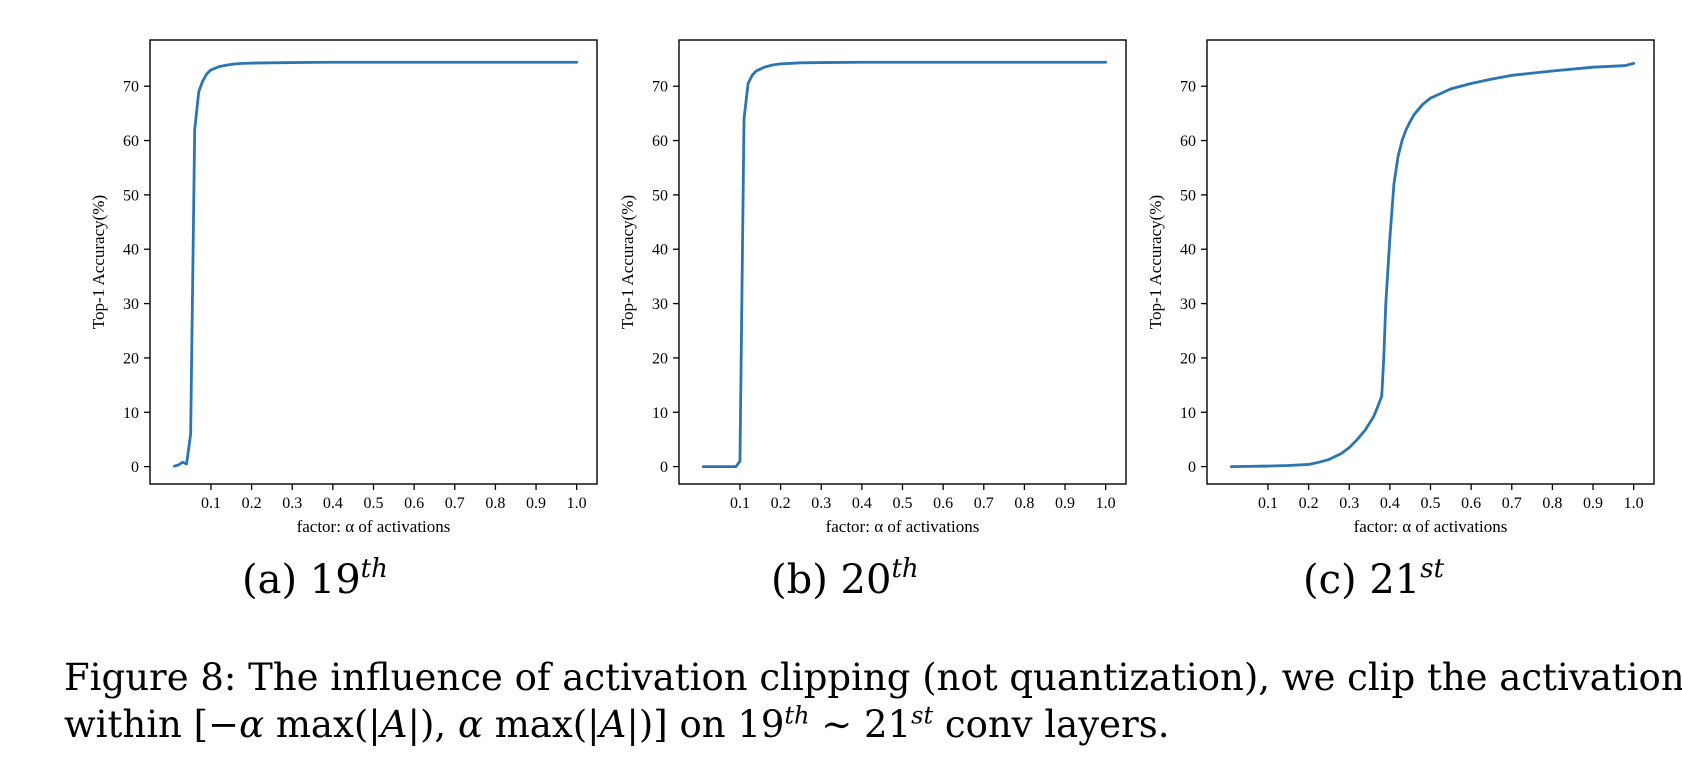  What do you see at coordinates (1512, 503) in the screenshot?
I see `chart-2-xtick-label: 0.7` at bounding box center [1512, 503].